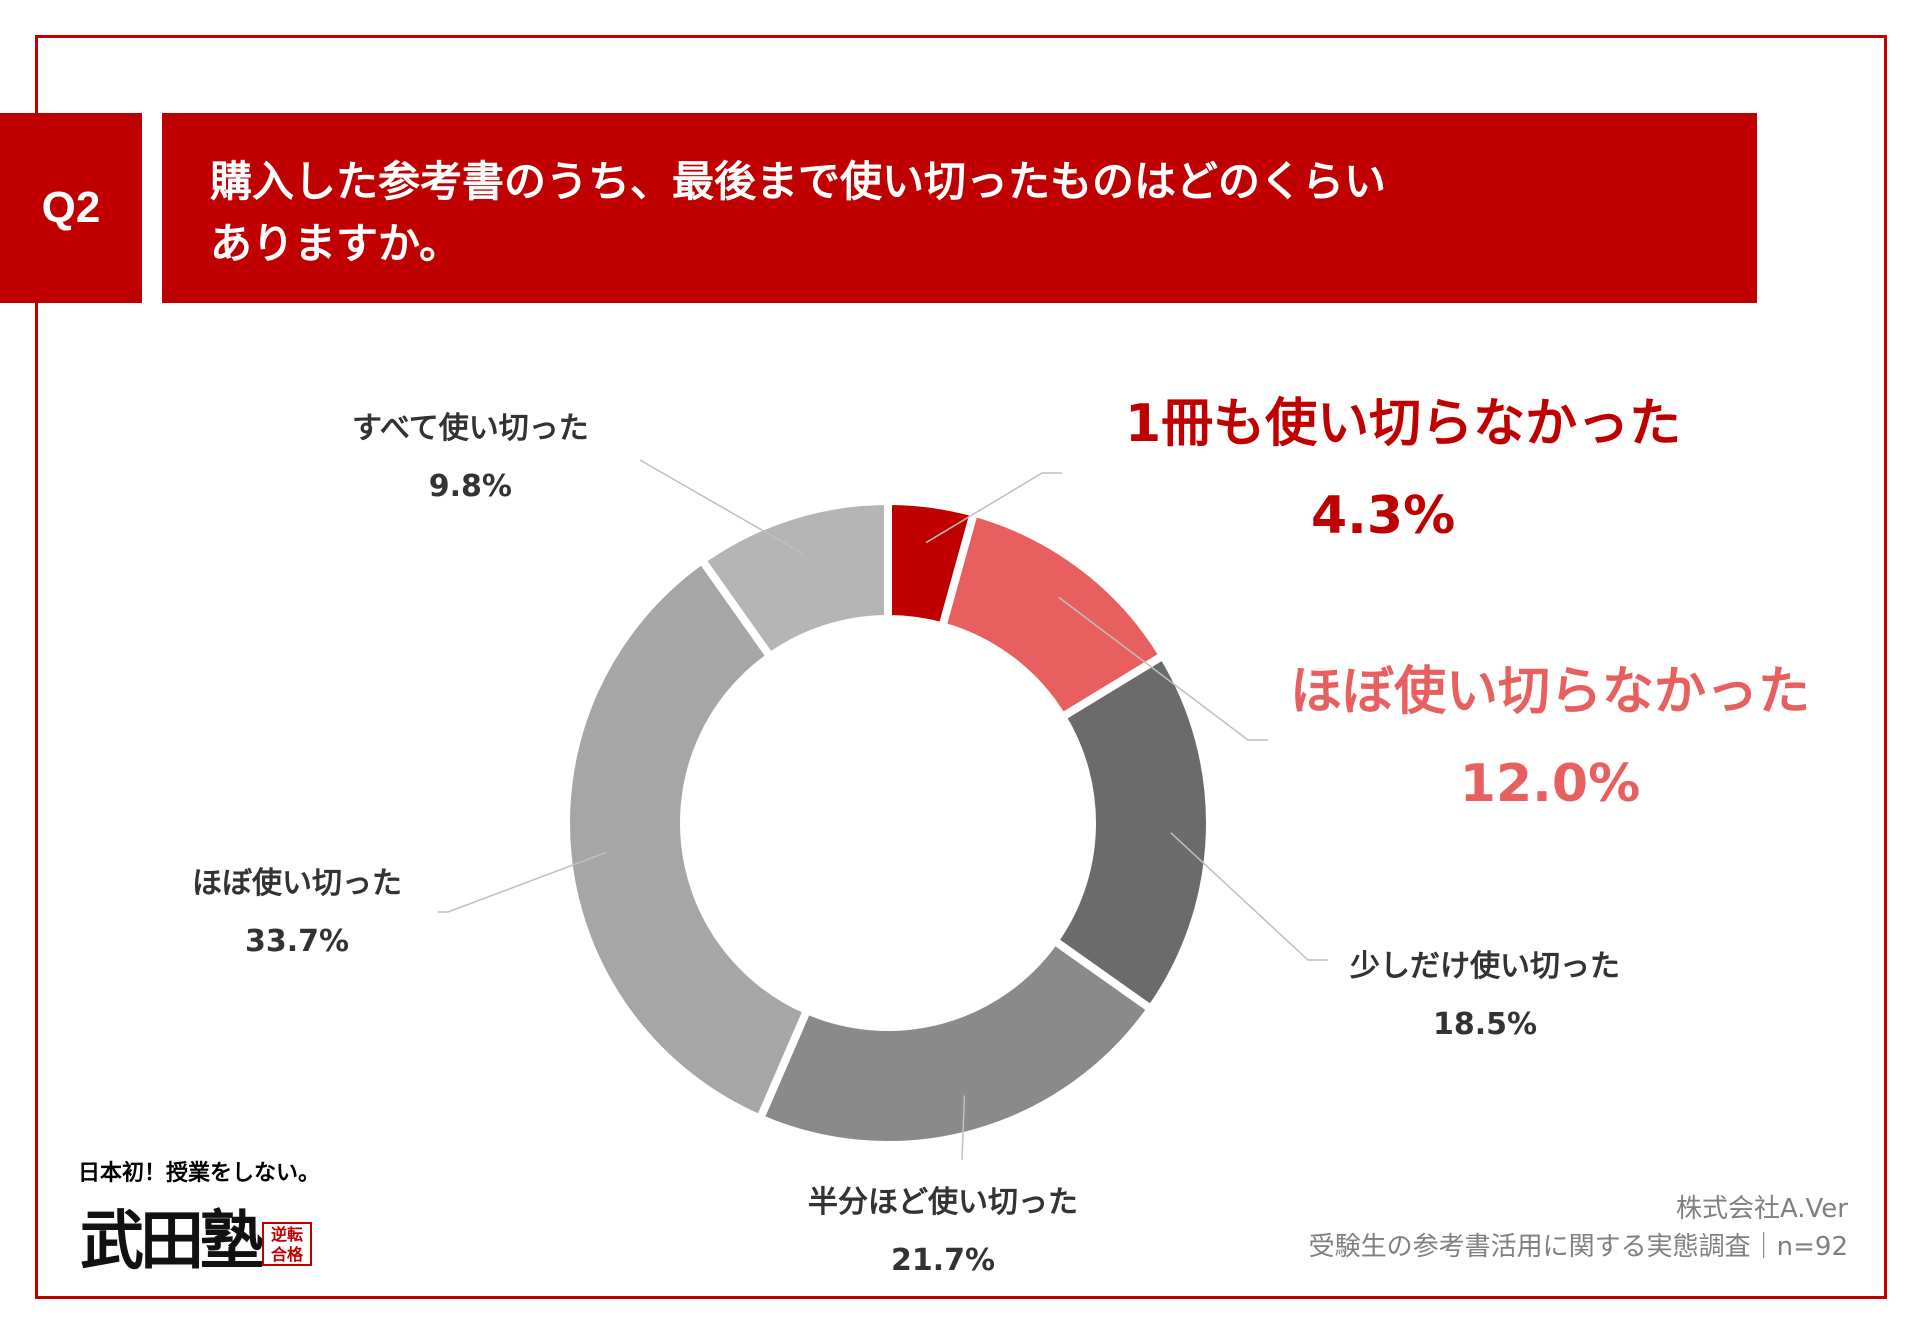 Image resolution: width=1920 pixels, height=1329 pixels. Describe the element at coordinates (297, 913) in the screenshot. I see `label-mostly-used: ほぼ使い切った 33.7%` at that location.